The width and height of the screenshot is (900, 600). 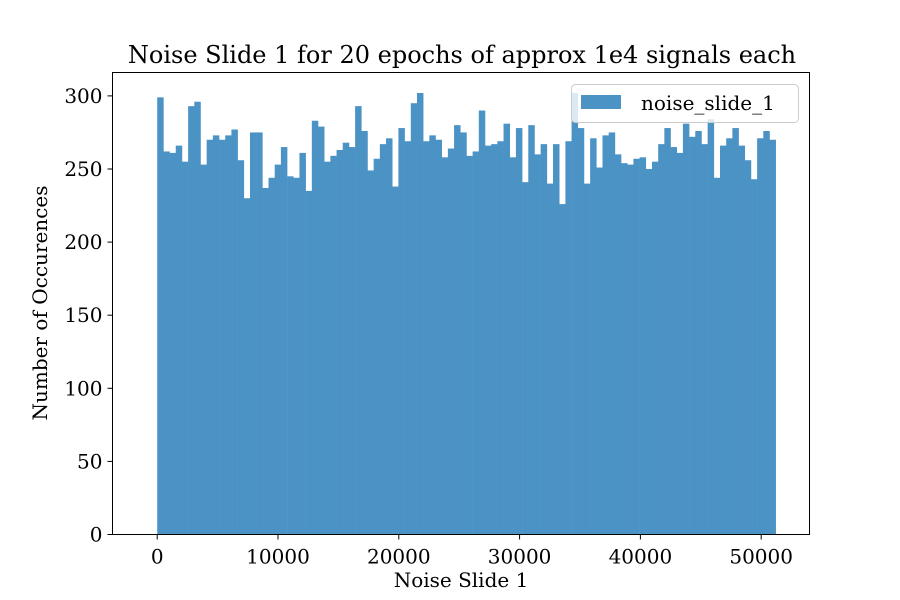 I want to click on y-axis-label: Number of Occurences, so click(x=40, y=303).